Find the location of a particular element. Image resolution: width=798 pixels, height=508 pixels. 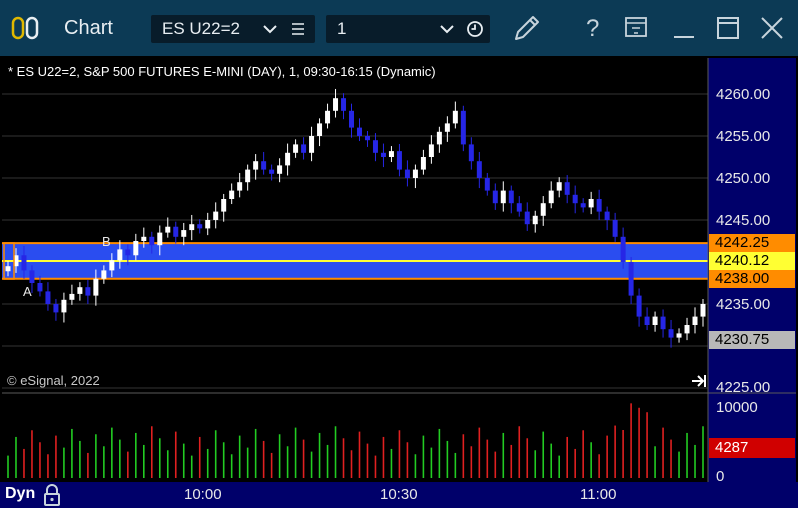

price-tick-label: 4255.00 is located at coordinates (743, 136).